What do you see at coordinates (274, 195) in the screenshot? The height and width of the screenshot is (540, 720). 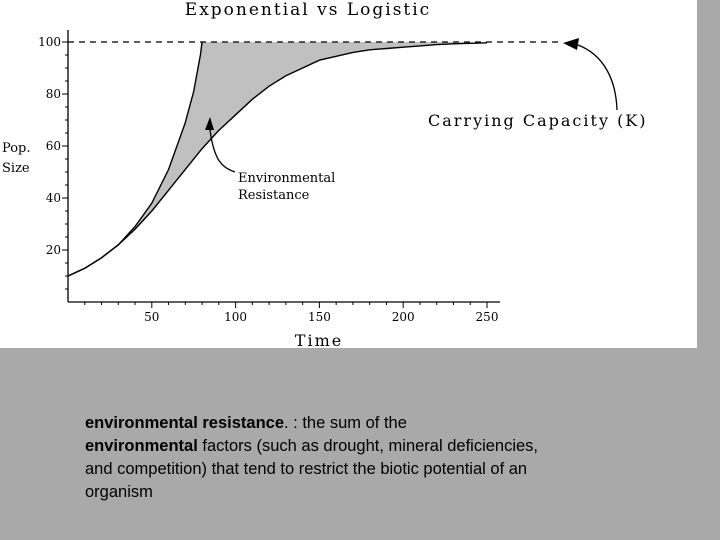 I see `environmental-resistance-label-line2: Resistance` at bounding box center [274, 195].